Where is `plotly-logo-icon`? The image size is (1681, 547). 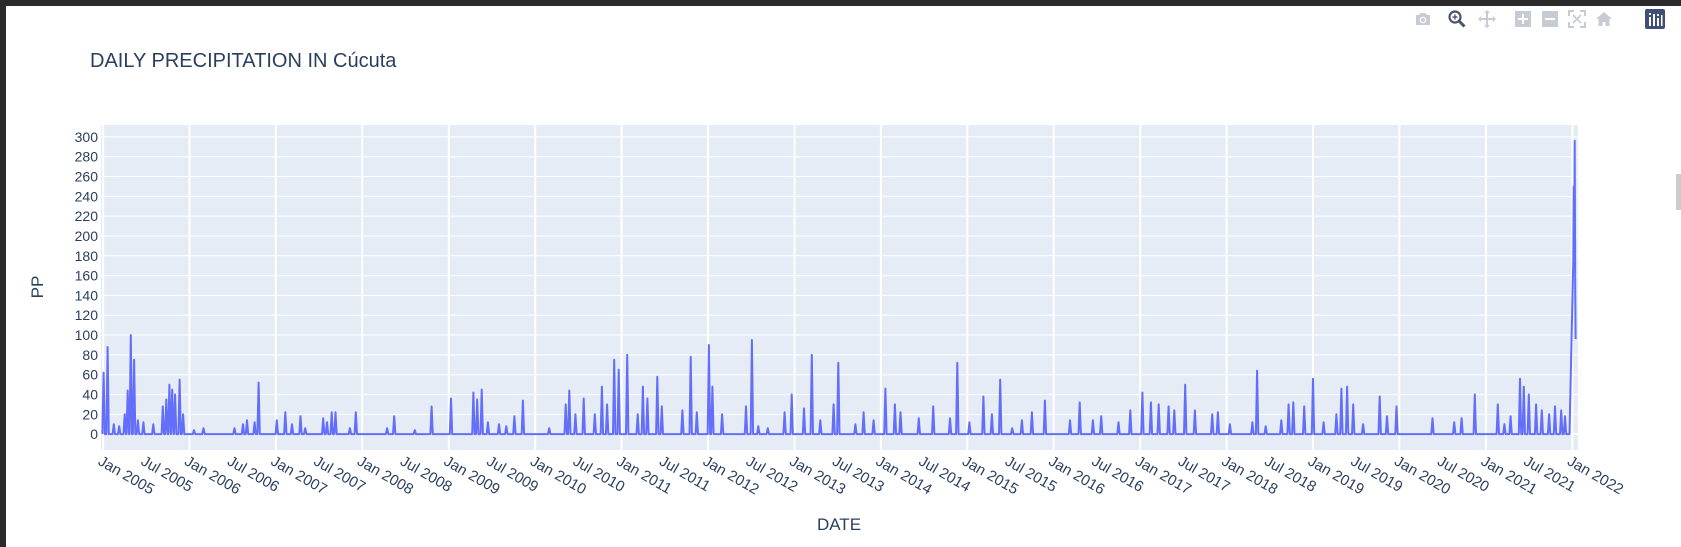 plotly-logo-icon is located at coordinates (1655, 19).